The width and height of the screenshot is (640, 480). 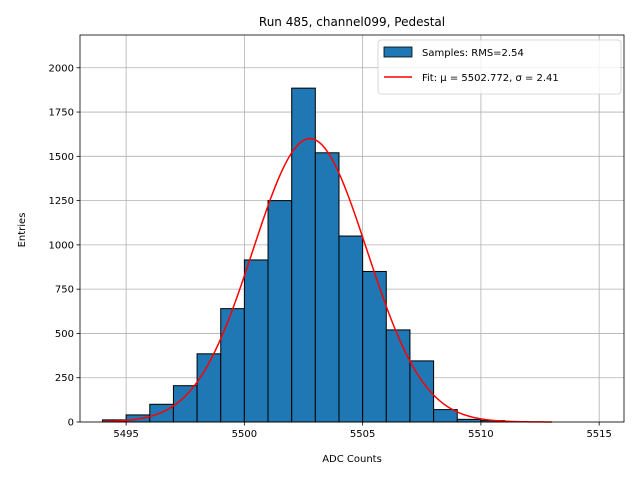 I want to click on legend-samples-swatch, so click(x=398, y=52).